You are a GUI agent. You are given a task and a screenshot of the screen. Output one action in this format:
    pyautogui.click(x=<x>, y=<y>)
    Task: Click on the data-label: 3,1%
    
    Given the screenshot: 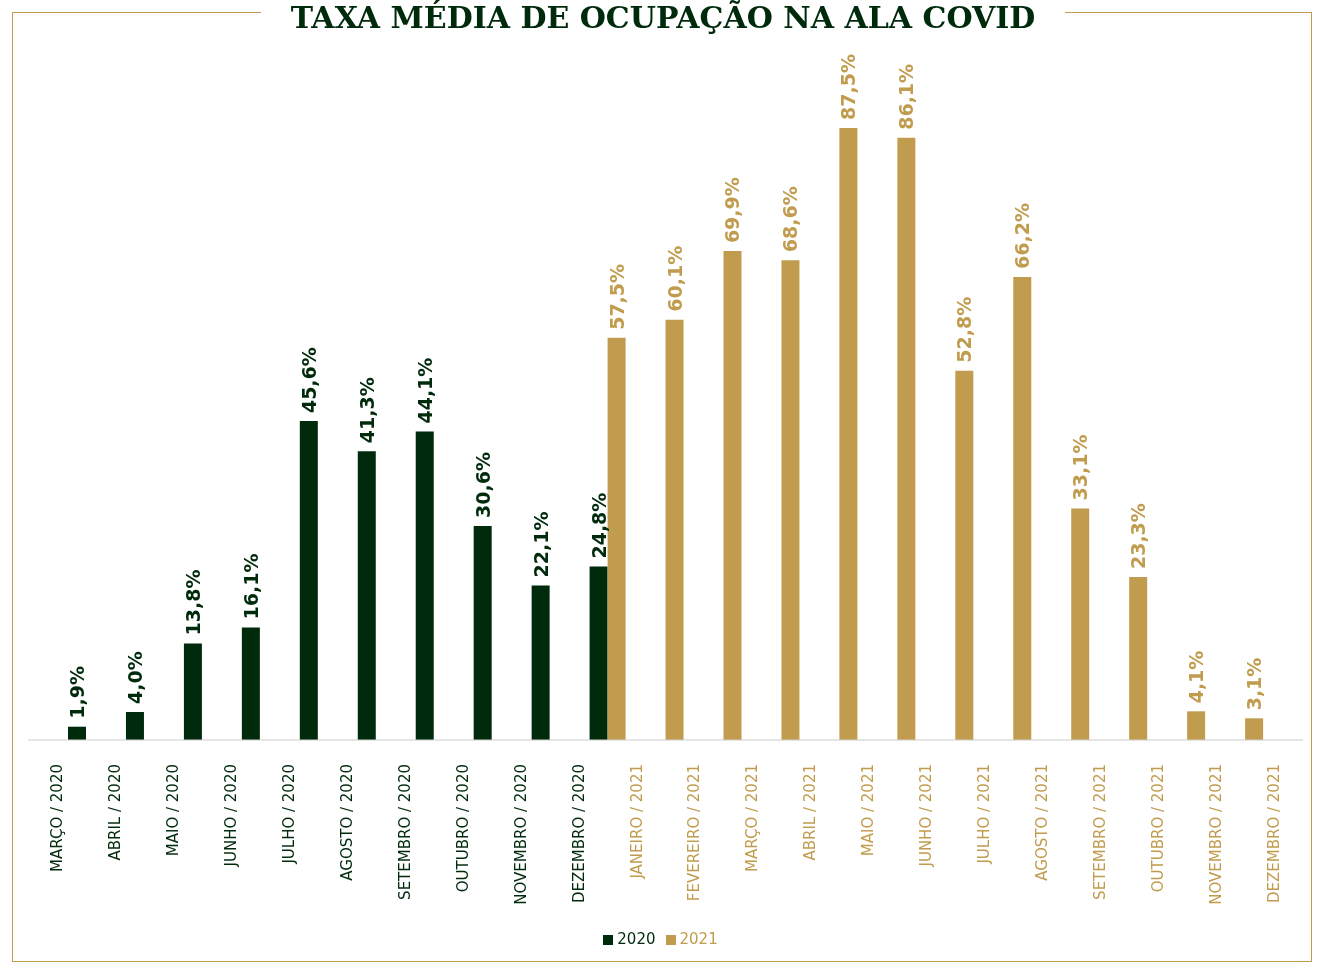 What is the action you would take?
    pyautogui.click(x=1254, y=684)
    